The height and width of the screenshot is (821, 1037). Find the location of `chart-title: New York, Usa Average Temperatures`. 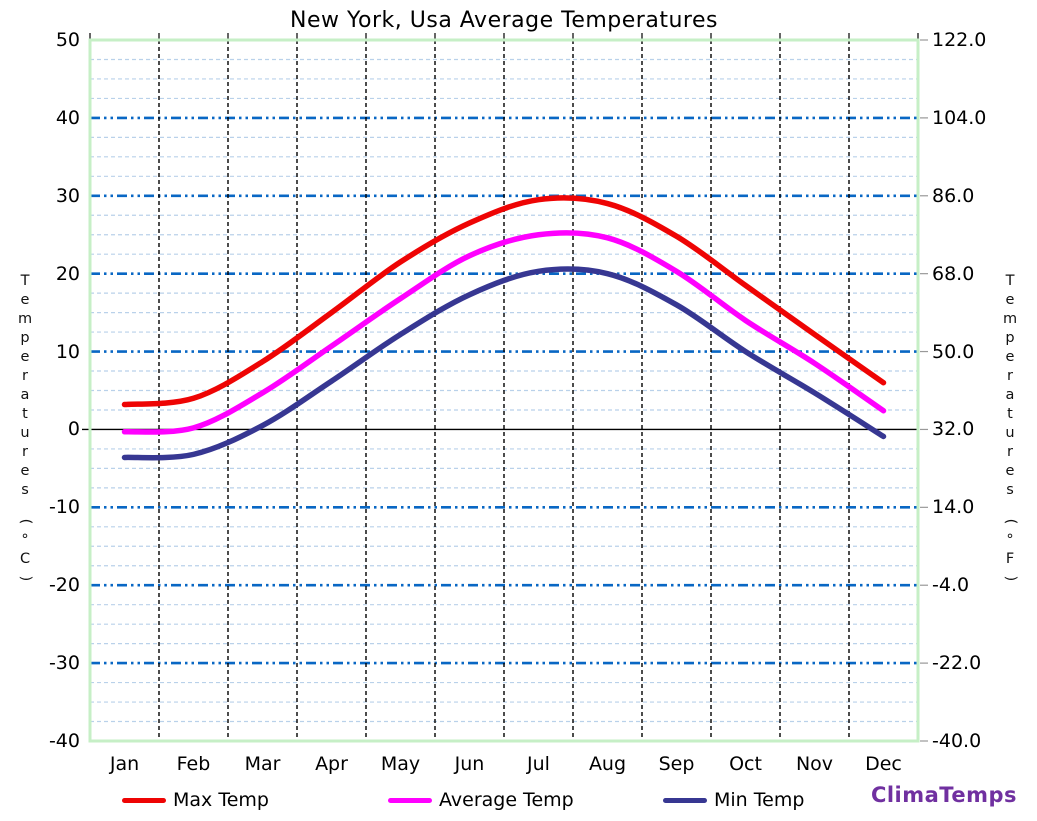

chart-title: New York, Usa Average Temperatures is located at coordinates (504, 20).